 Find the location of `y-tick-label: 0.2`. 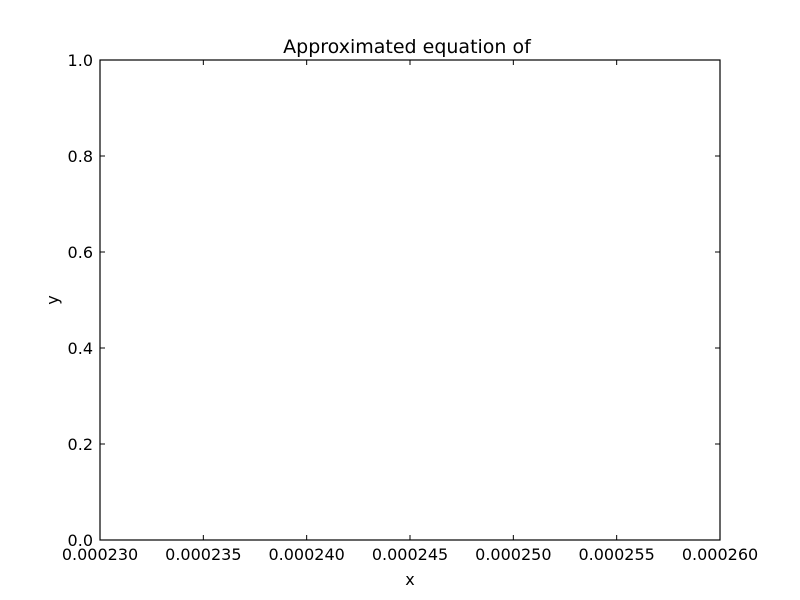

y-tick-label: 0.2 is located at coordinates (80, 444).